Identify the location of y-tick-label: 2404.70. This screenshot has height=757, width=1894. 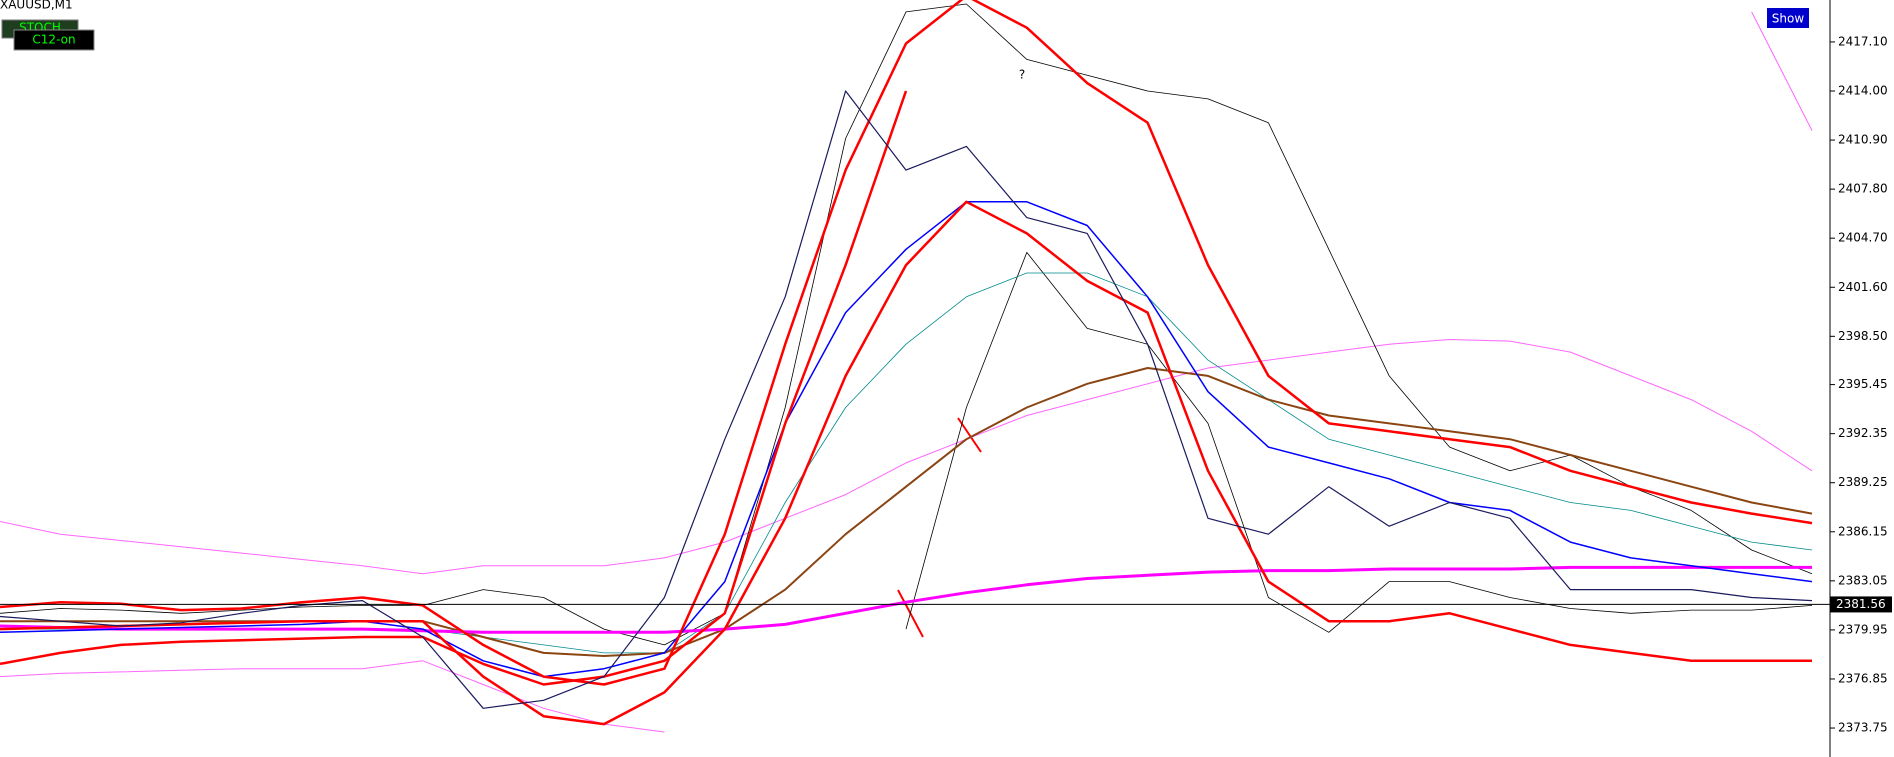
(1863, 238).